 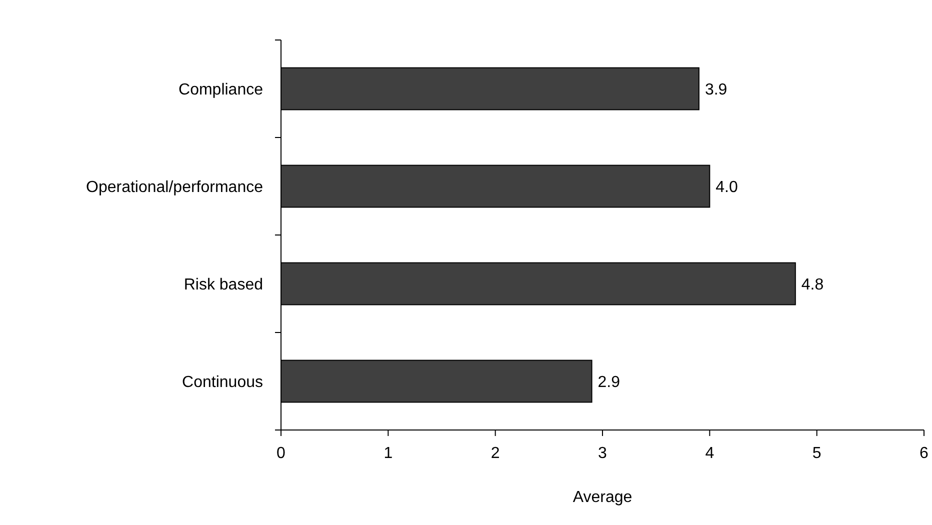 What do you see at coordinates (222, 382) in the screenshot?
I see `y-tick-label: Continuous` at bounding box center [222, 382].